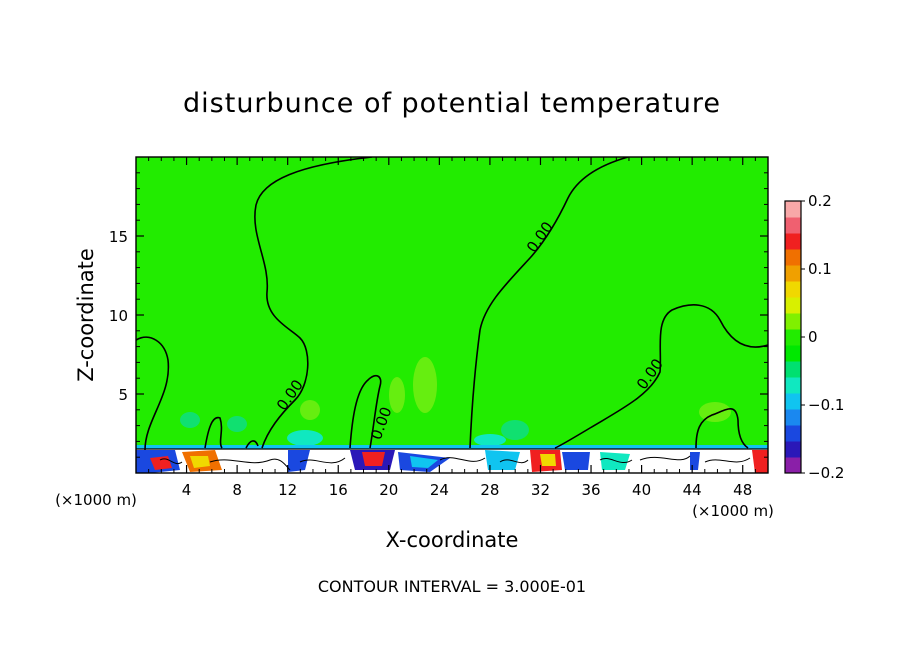 This screenshot has height=654, width=904. I want to click on colorbar-tick-label: 0.2, so click(820, 201).